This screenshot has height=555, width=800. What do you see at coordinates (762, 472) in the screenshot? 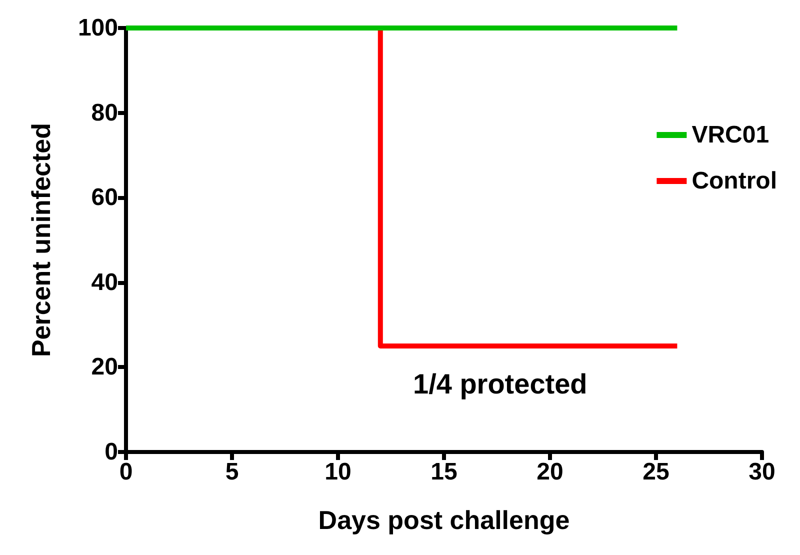
I see `x-tick-label: 30` at bounding box center [762, 472].